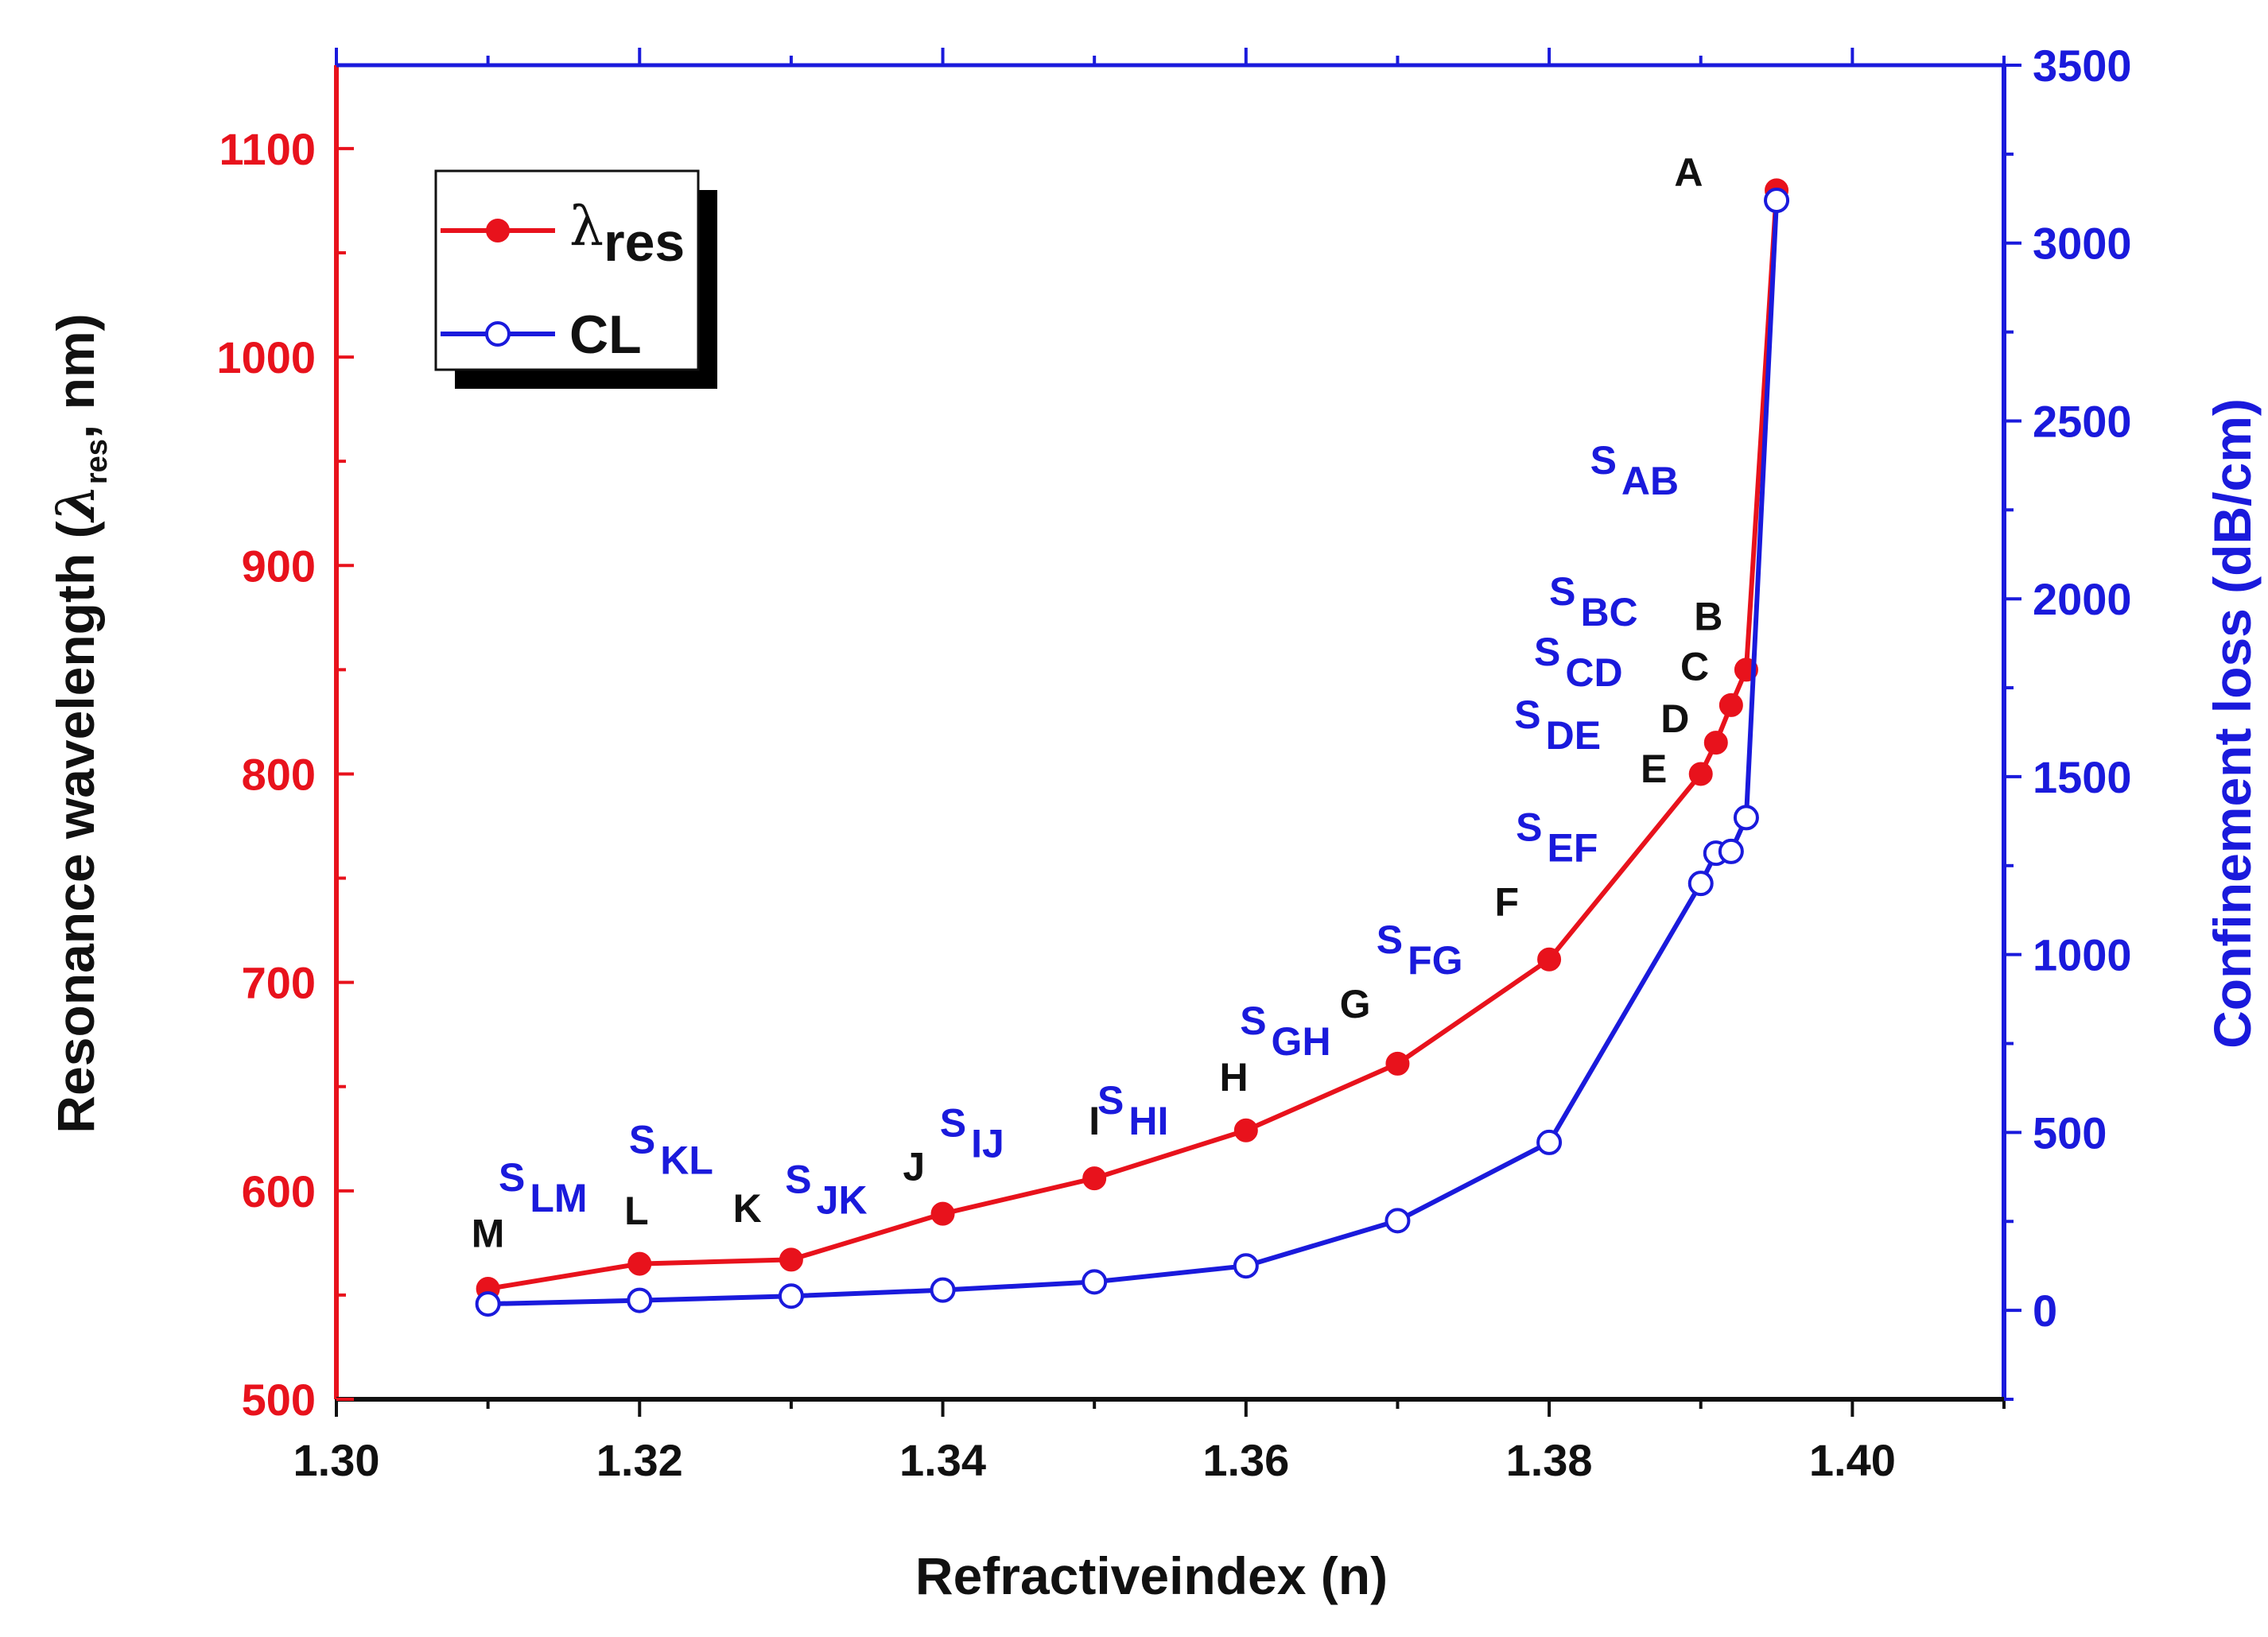  I want to click on right-y-tick-label: 3000, so click(2082, 244).